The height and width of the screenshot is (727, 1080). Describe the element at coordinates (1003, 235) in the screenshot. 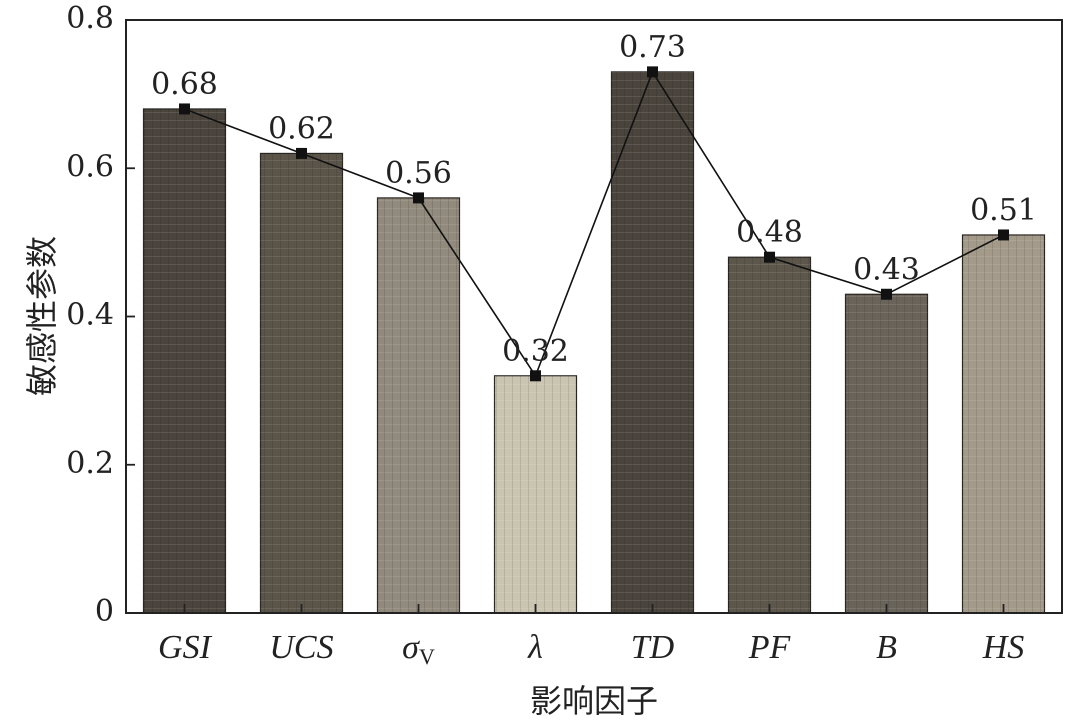

I see `marker-HS` at that location.